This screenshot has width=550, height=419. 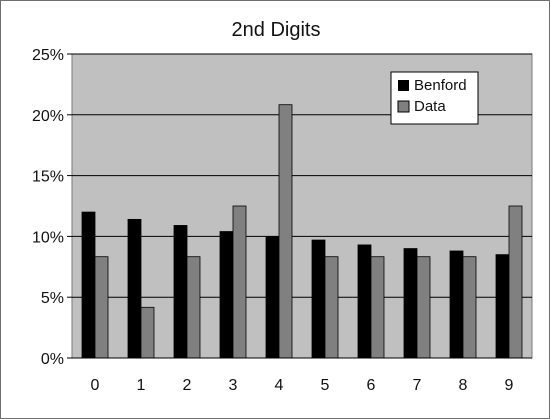 I want to click on x-tick-label: 5, so click(x=325, y=385).